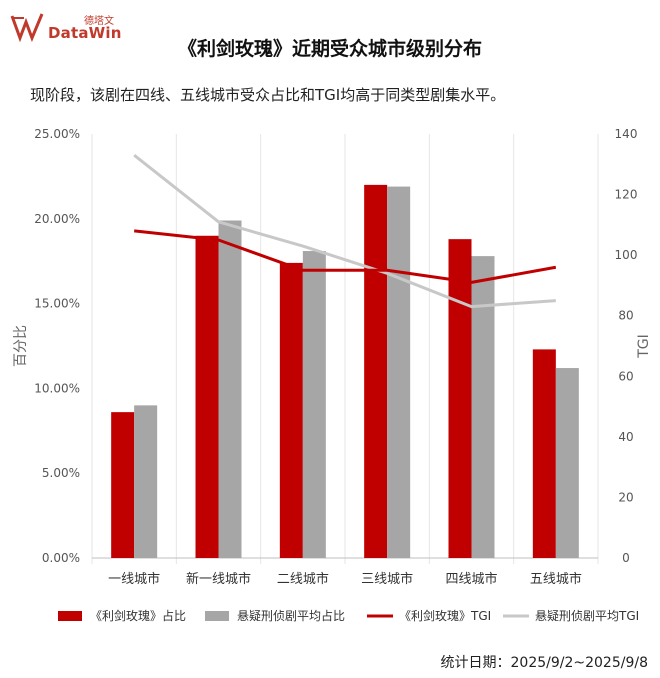 The height and width of the screenshot is (678, 660). What do you see at coordinates (587, 615) in the screenshot?
I see `legend-label: 悬疑刑侦剧平均TGI` at bounding box center [587, 615].